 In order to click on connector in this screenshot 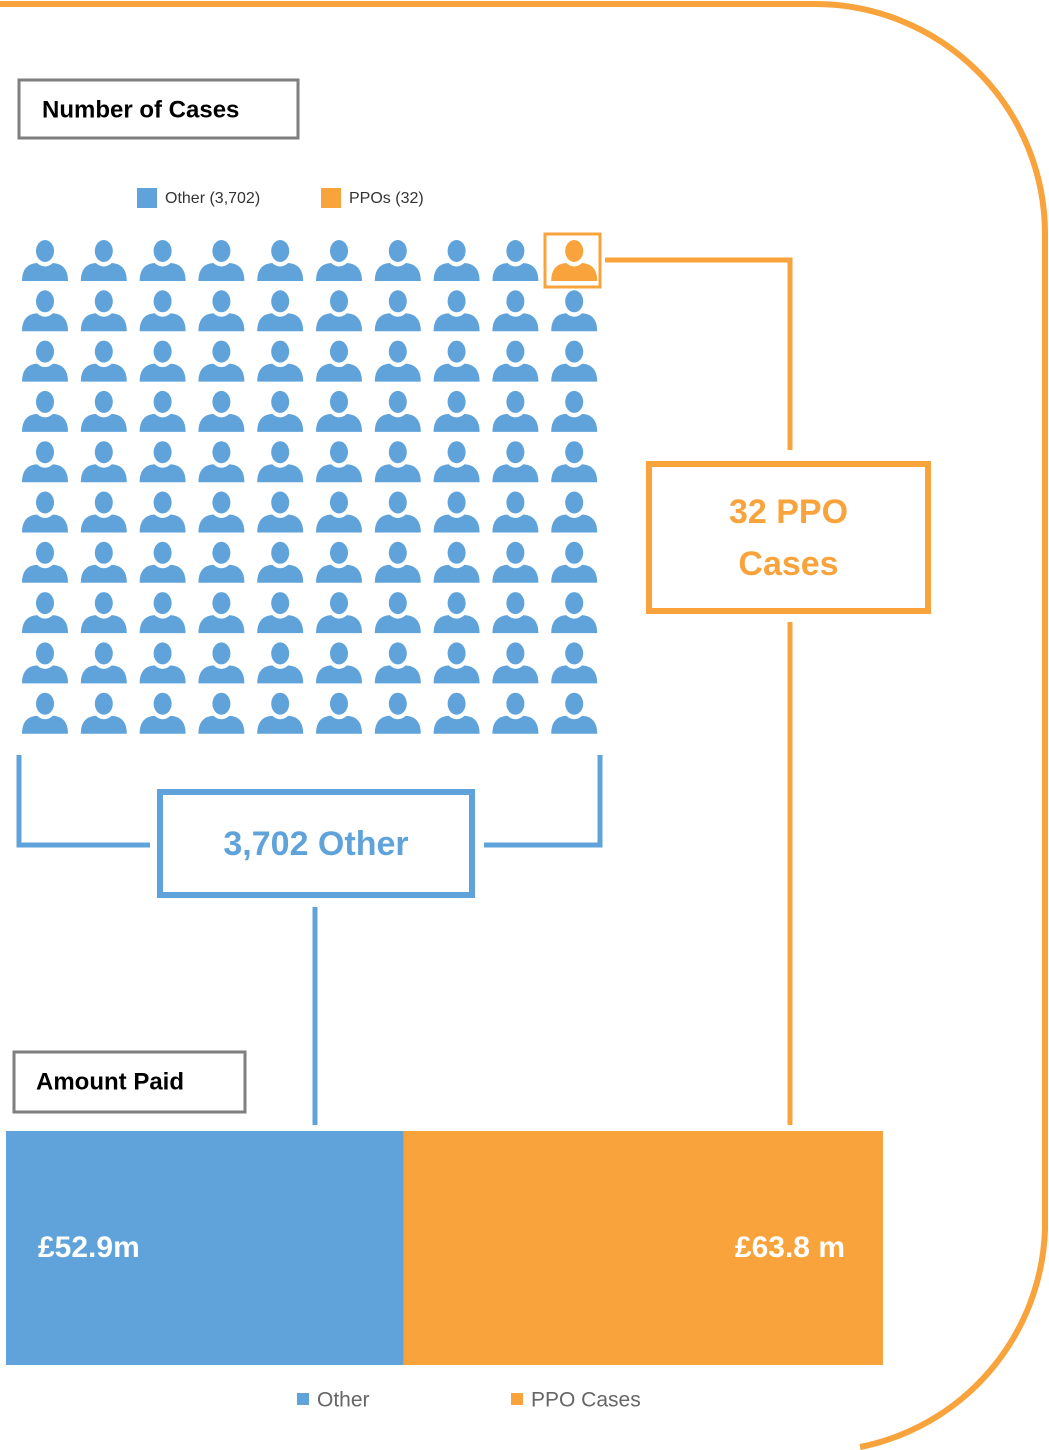, I will do `click(699, 353)`.